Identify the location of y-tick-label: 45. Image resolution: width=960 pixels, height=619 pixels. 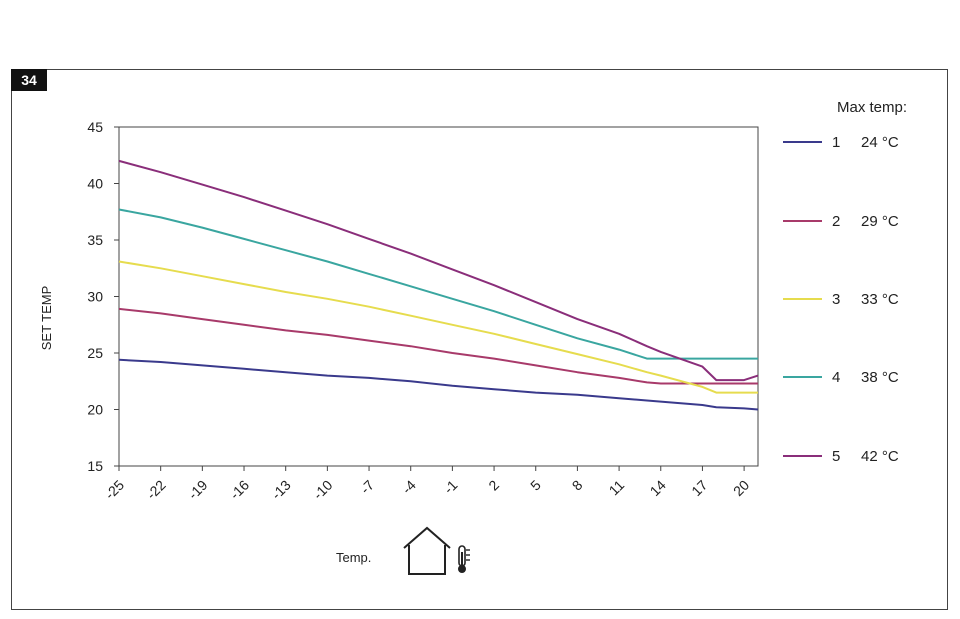
(95, 127).